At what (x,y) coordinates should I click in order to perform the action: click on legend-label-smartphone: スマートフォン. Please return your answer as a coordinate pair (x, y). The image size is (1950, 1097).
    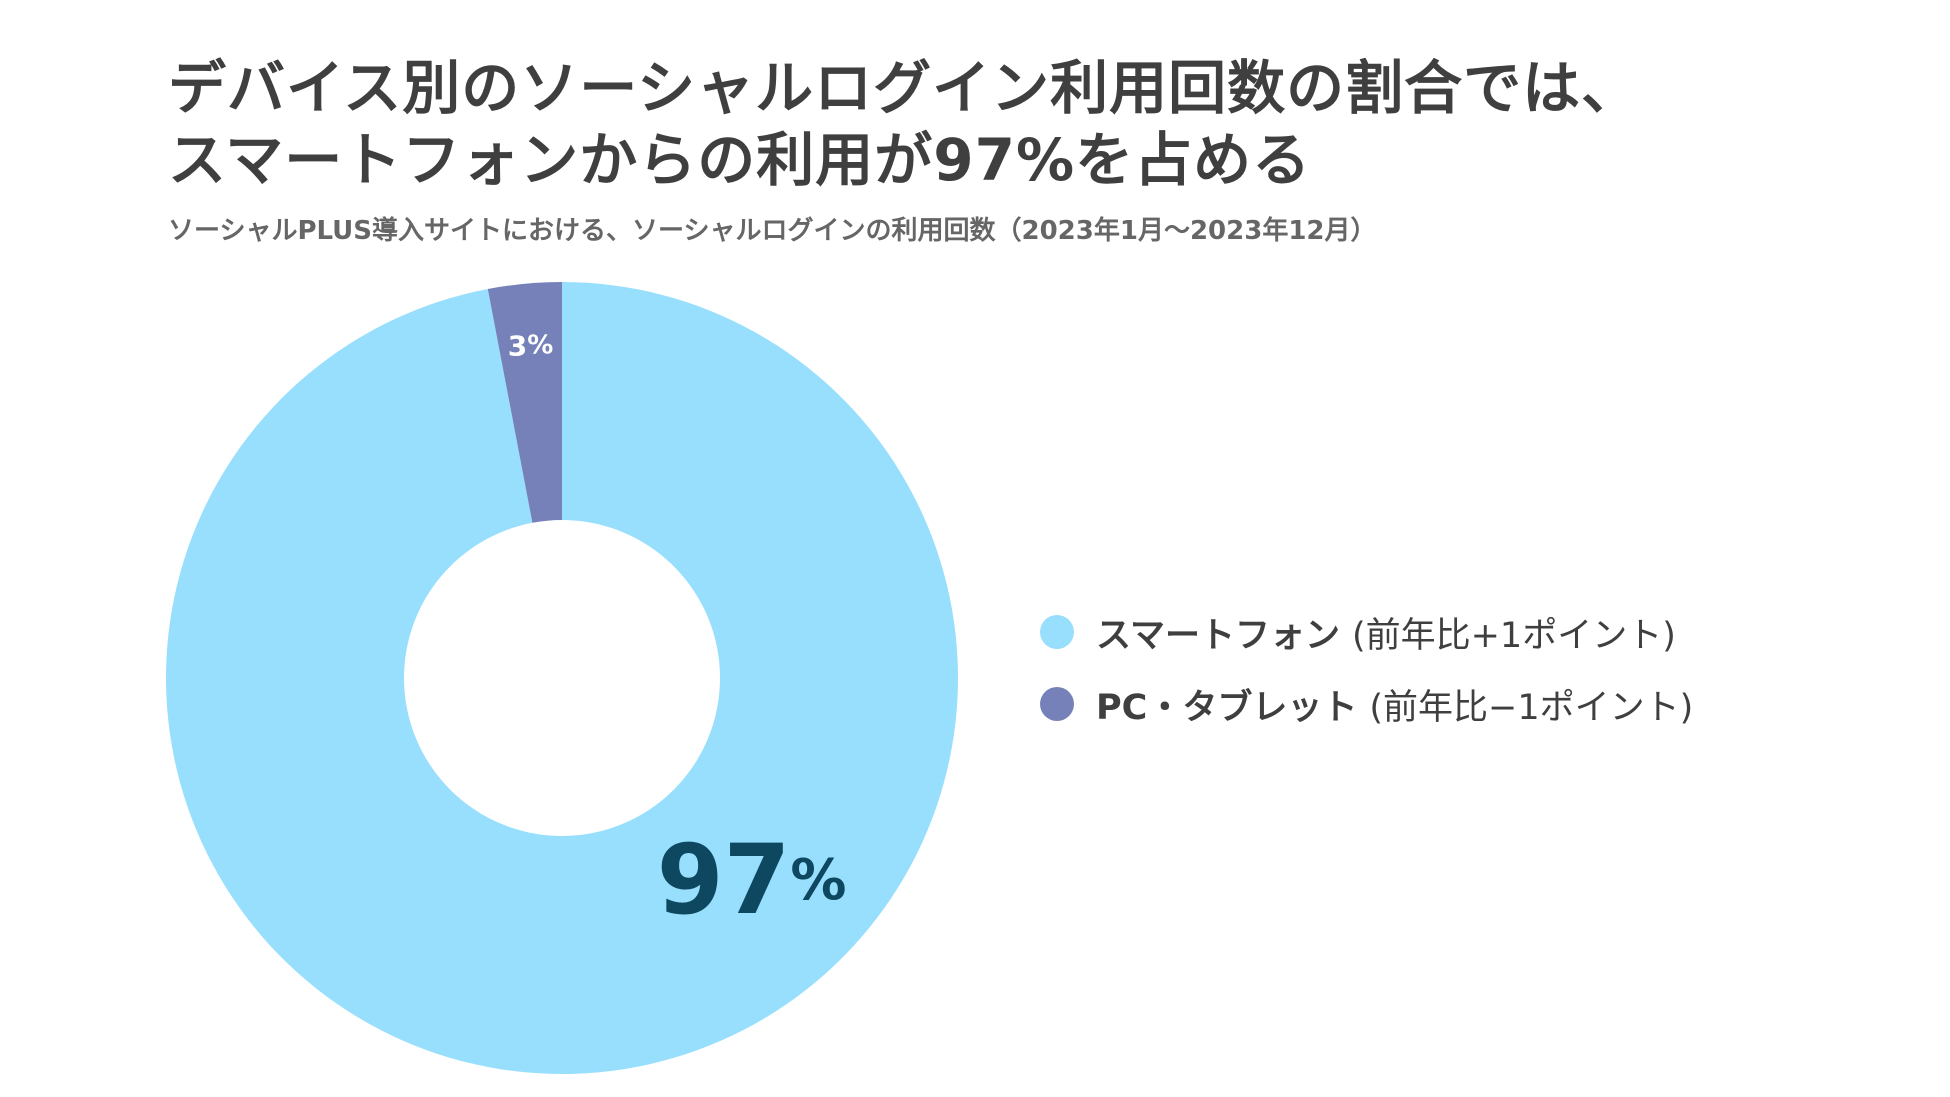
    Looking at the image, I should click on (1218, 635).